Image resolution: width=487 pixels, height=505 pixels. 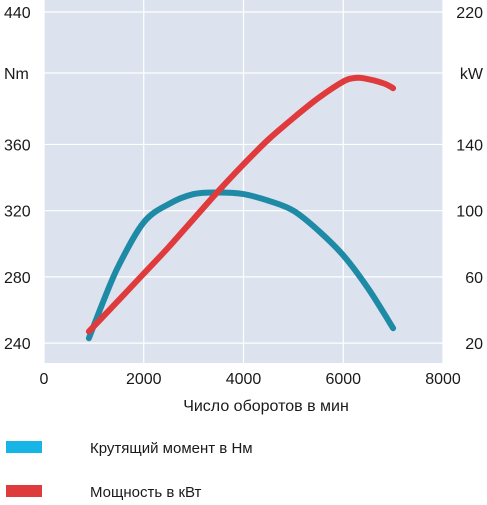 I want to click on x-tick-label: 0, so click(x=44, y=379).